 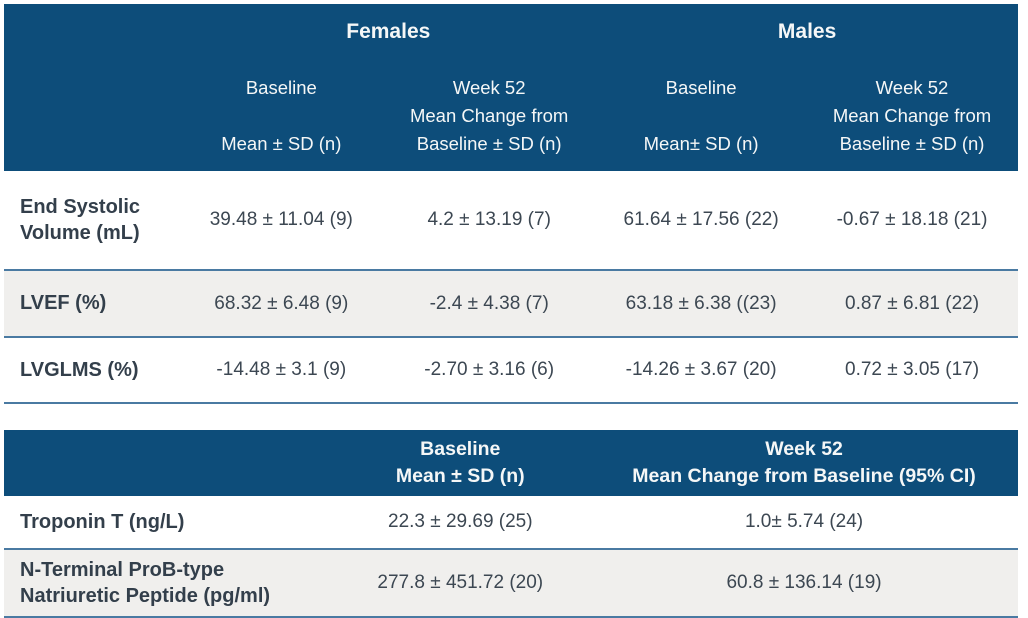 What do you see at coordinates (804, 476) in the screenshot?
I see `header-line: Mean Change from Baseline (95% CI)` at bounding box center [804, 476].